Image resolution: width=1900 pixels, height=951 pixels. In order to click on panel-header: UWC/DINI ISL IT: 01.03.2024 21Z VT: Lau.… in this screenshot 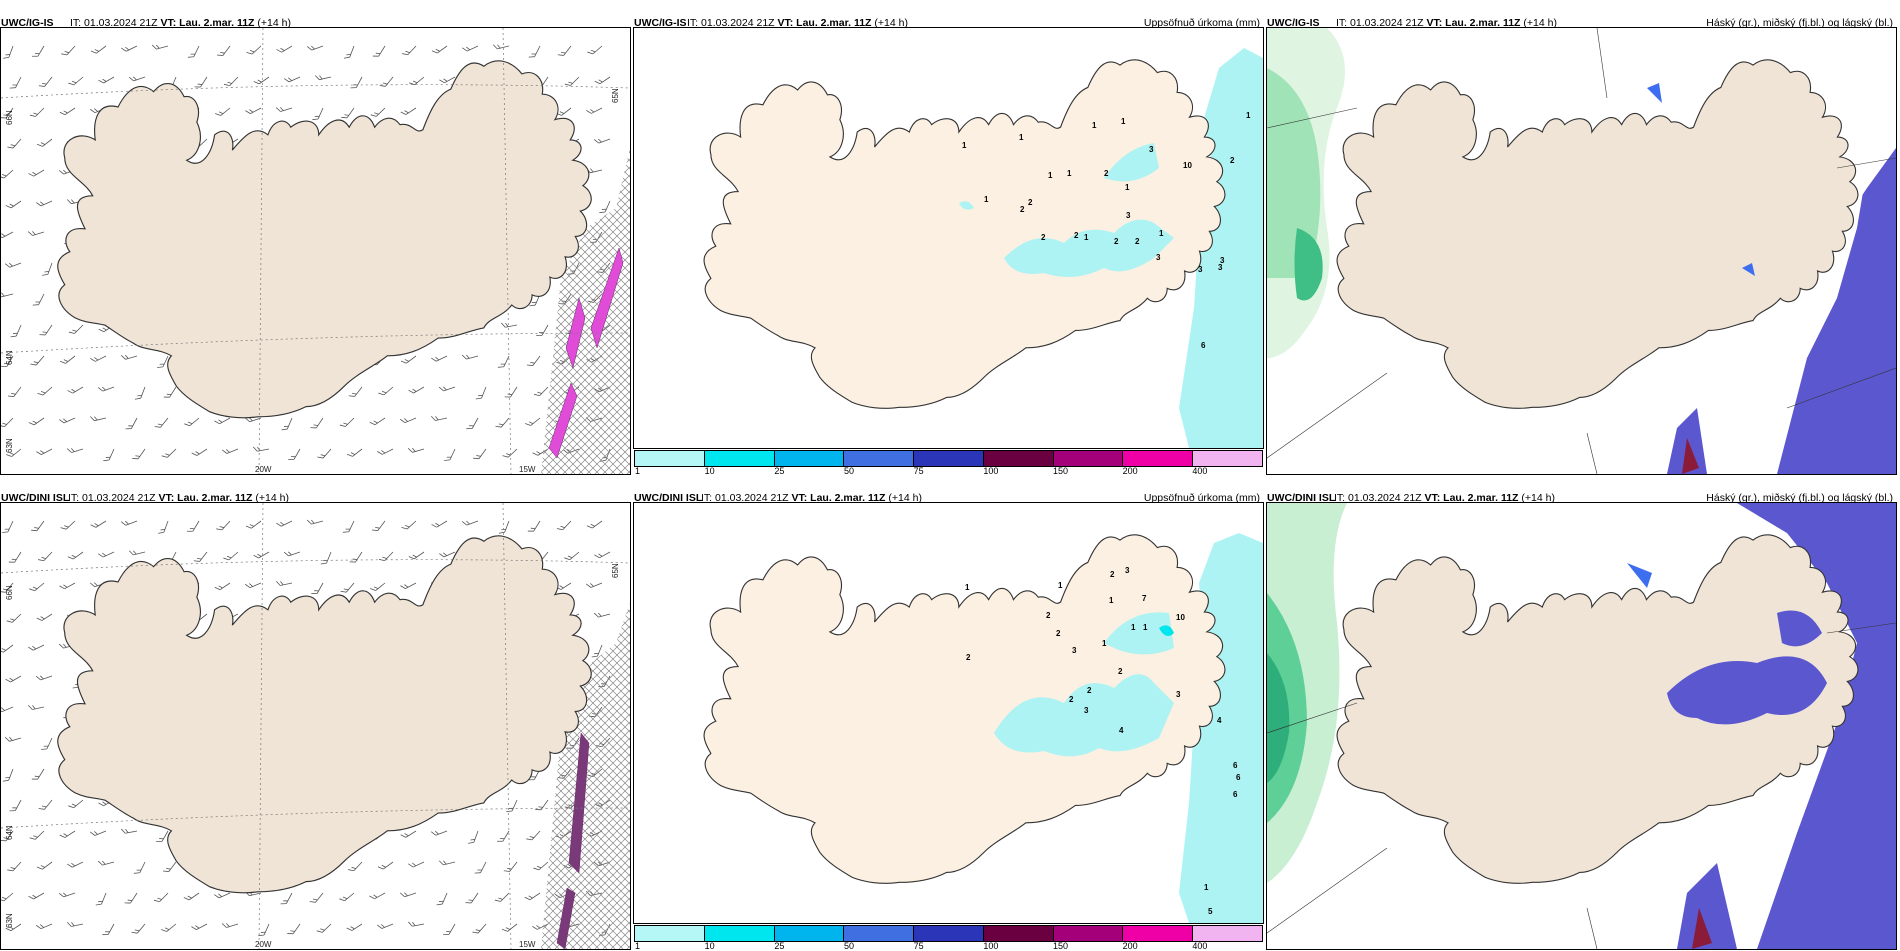, I will do `click(948, 497)`.